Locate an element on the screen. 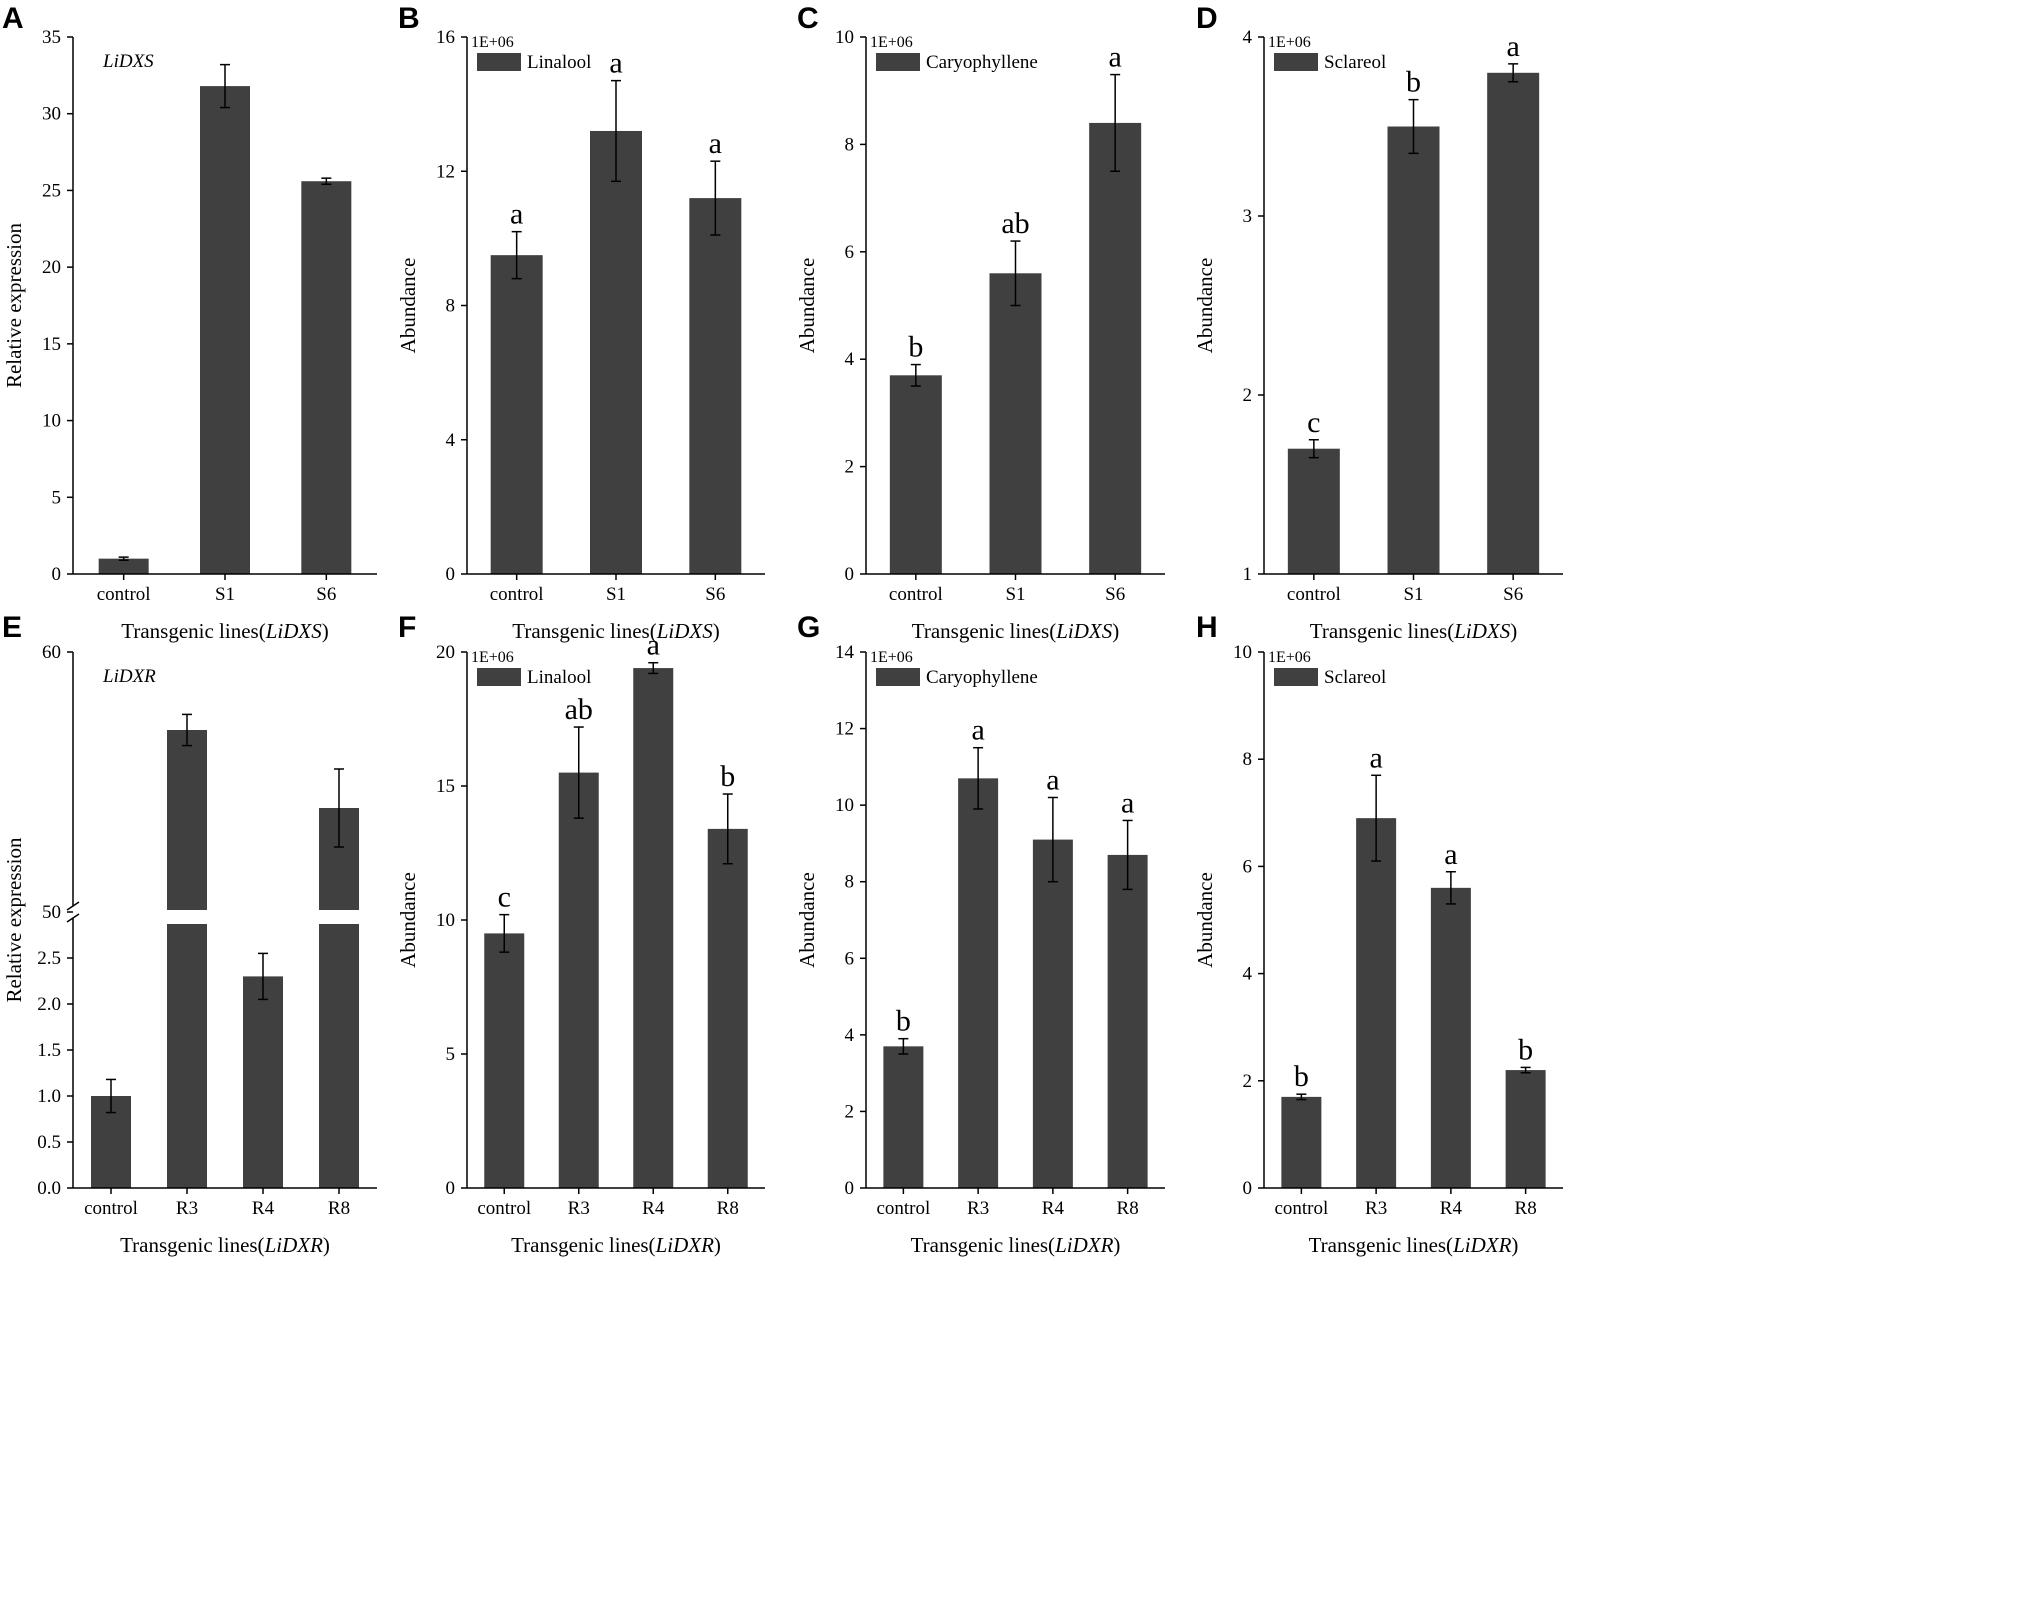 The width and height of the screenshot is (2030, 1611). ytick-label-f-2: 10 is located at coordinates (445, 920).